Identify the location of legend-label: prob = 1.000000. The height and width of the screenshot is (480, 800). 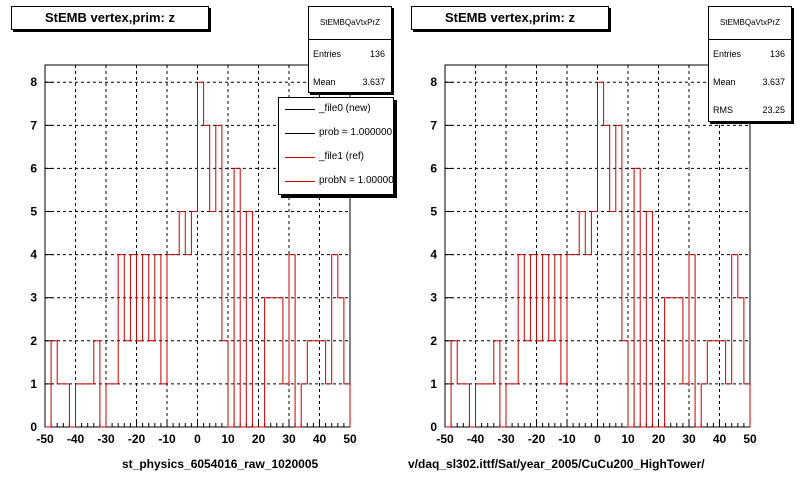
(356, 132).